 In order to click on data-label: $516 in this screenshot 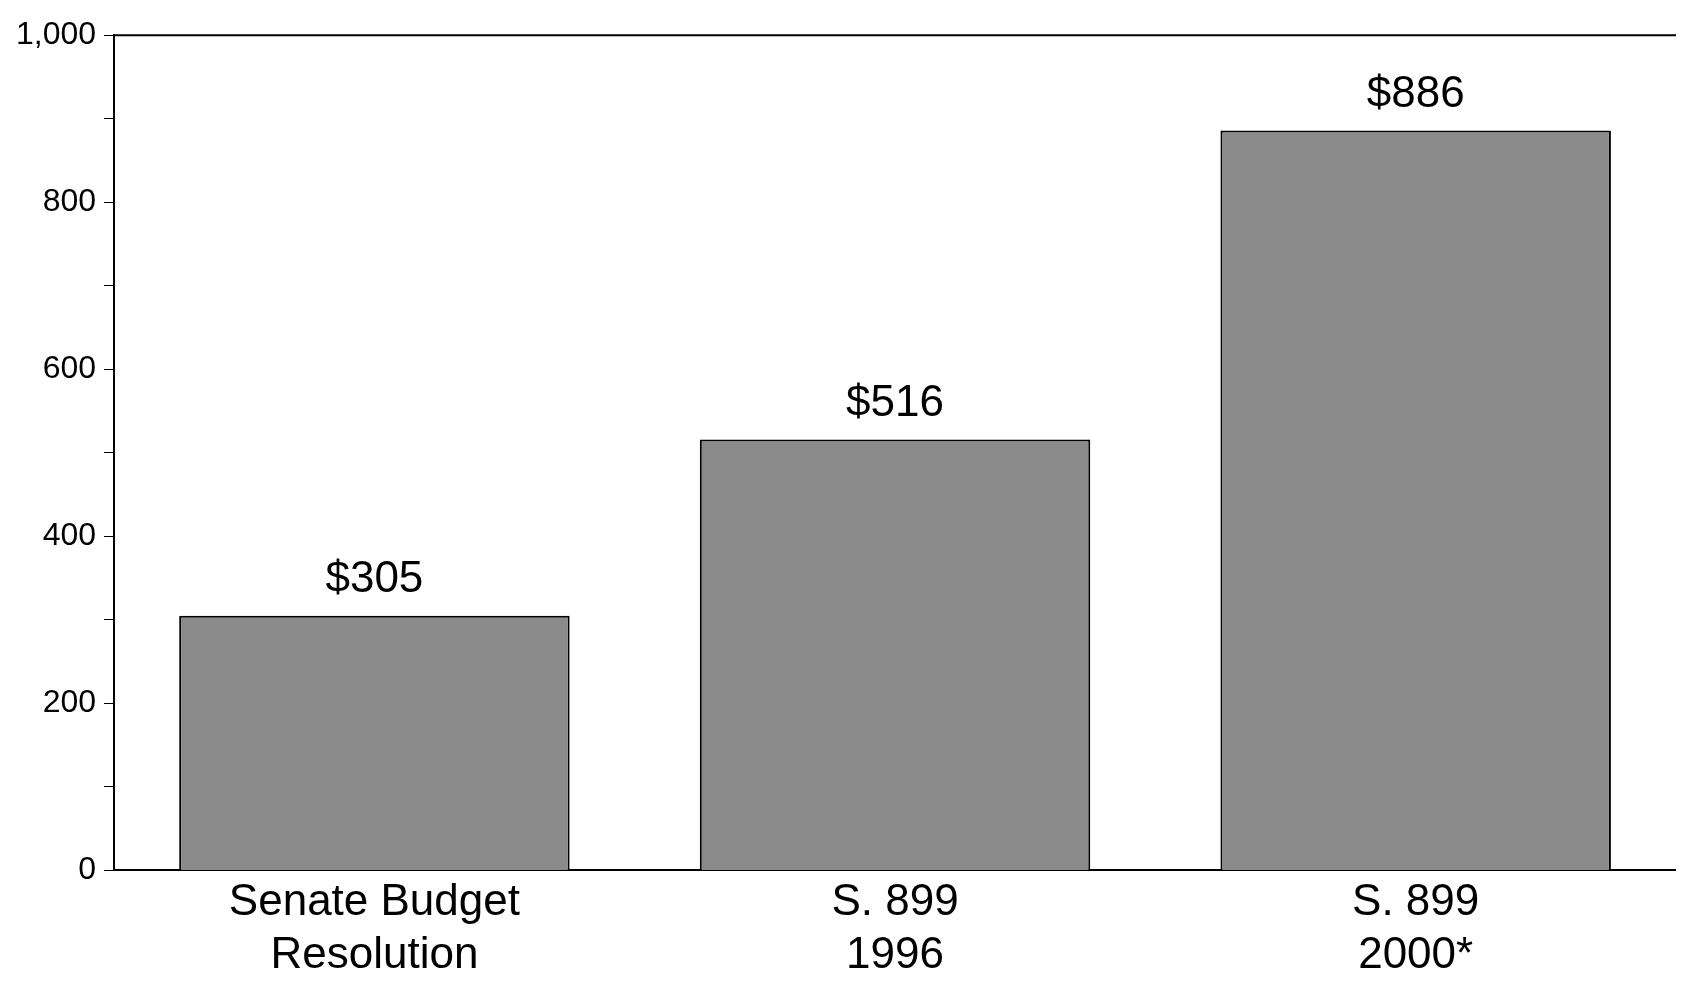, I will do `click(895, 400)`.